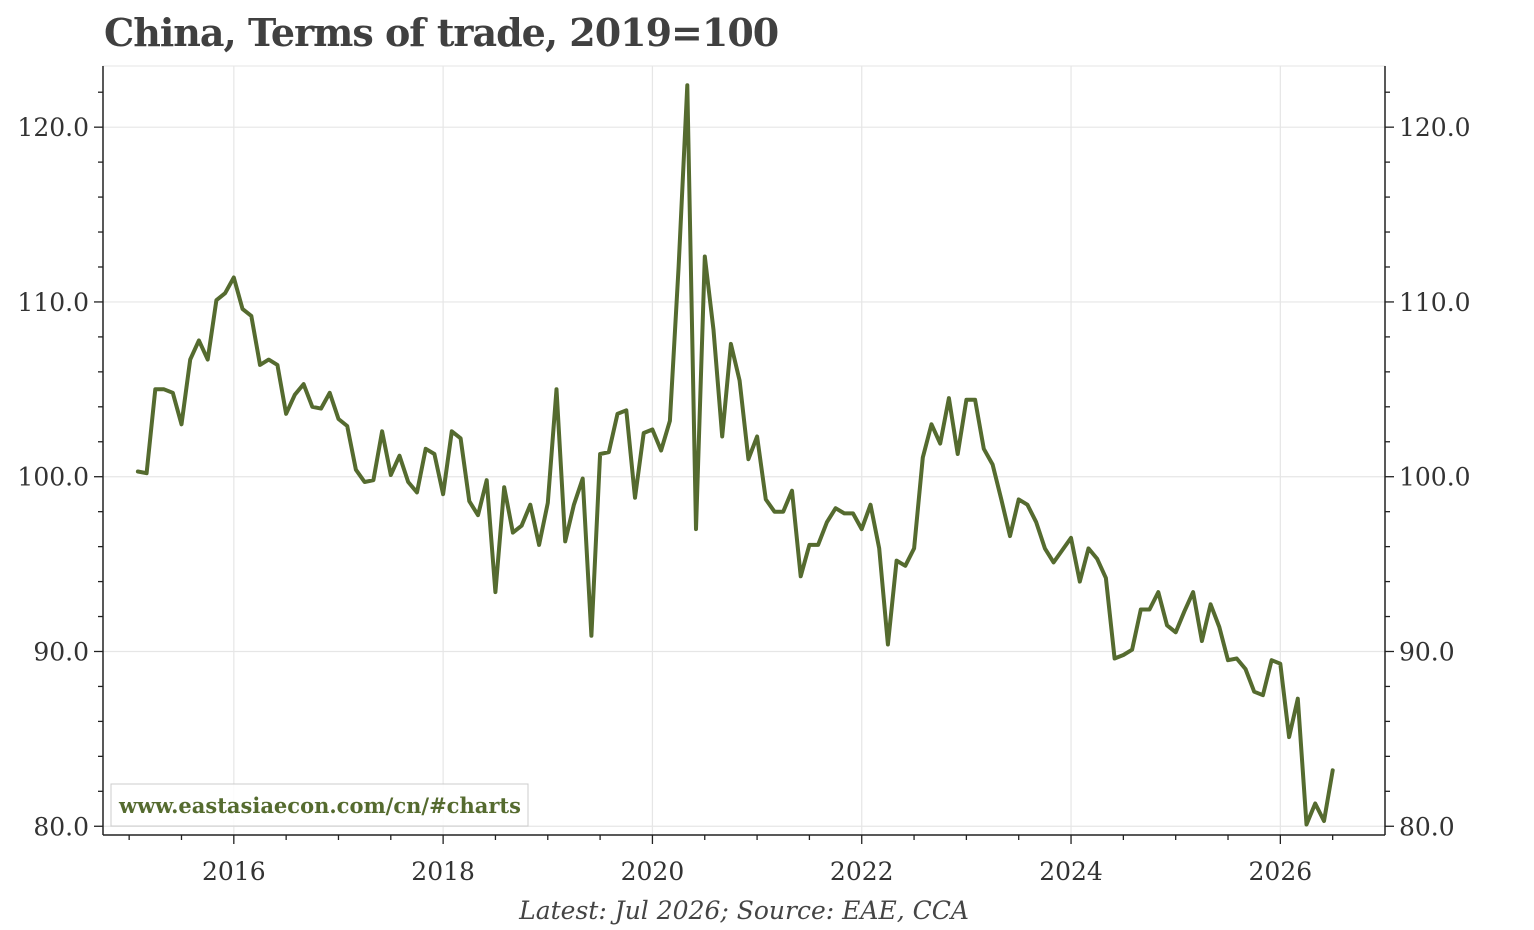  I want to click on y-tick-label-left-4: 120.0, so click(53, 127).